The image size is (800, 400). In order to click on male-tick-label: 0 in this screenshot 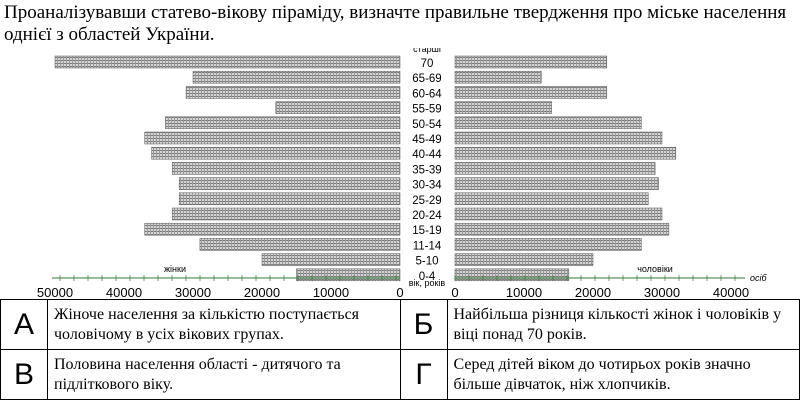, I will do `click(454, 291)`.